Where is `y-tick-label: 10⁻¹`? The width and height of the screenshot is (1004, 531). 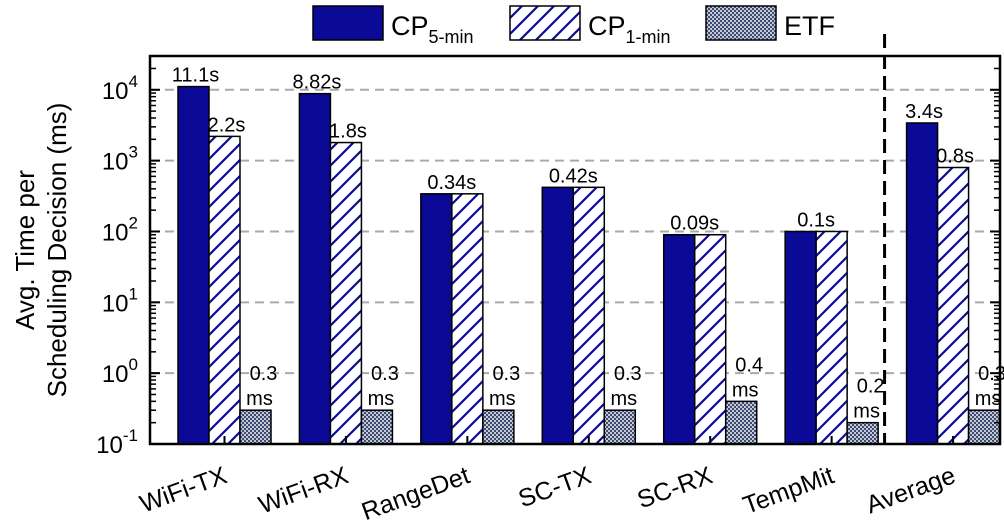 y-tick-label: 10⁻¹ is located at coordinates (117, 442).